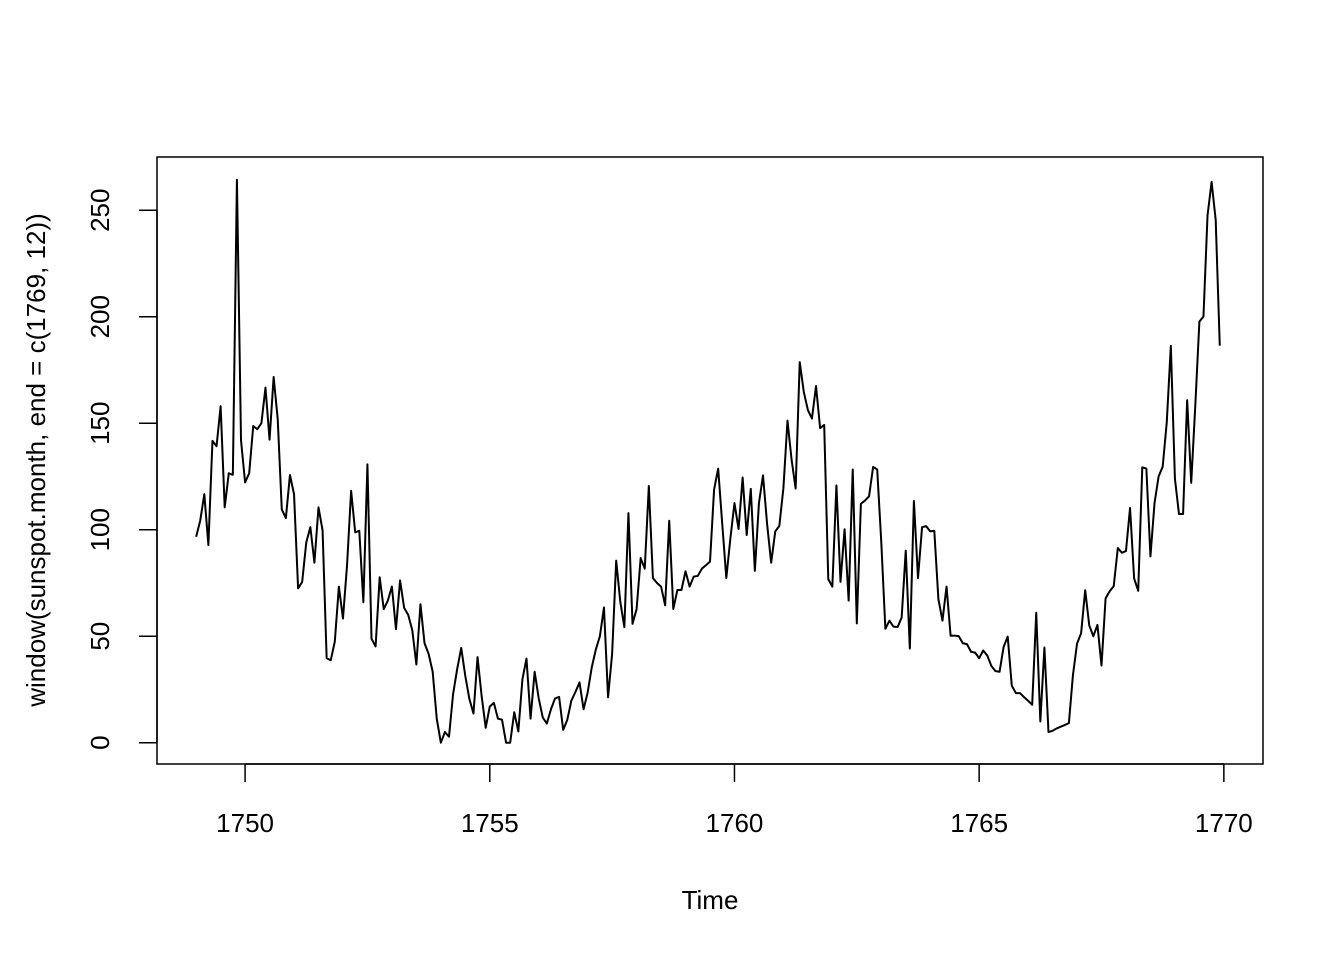 The height and width of the screenshot is (960, 1344). Describe the element at coordinates (100, 636) in the screenshot. I see `y-tick-label: 50` at that location.